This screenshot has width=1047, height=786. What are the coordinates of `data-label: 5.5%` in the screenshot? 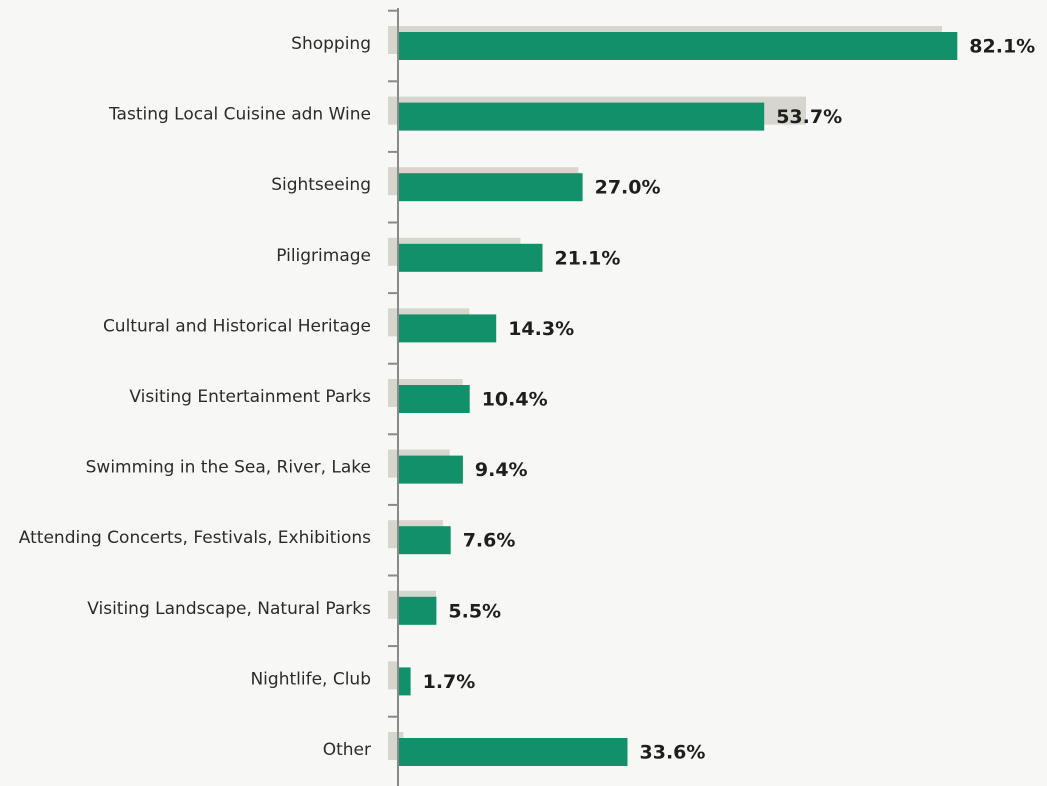 It's located at (474, 611).